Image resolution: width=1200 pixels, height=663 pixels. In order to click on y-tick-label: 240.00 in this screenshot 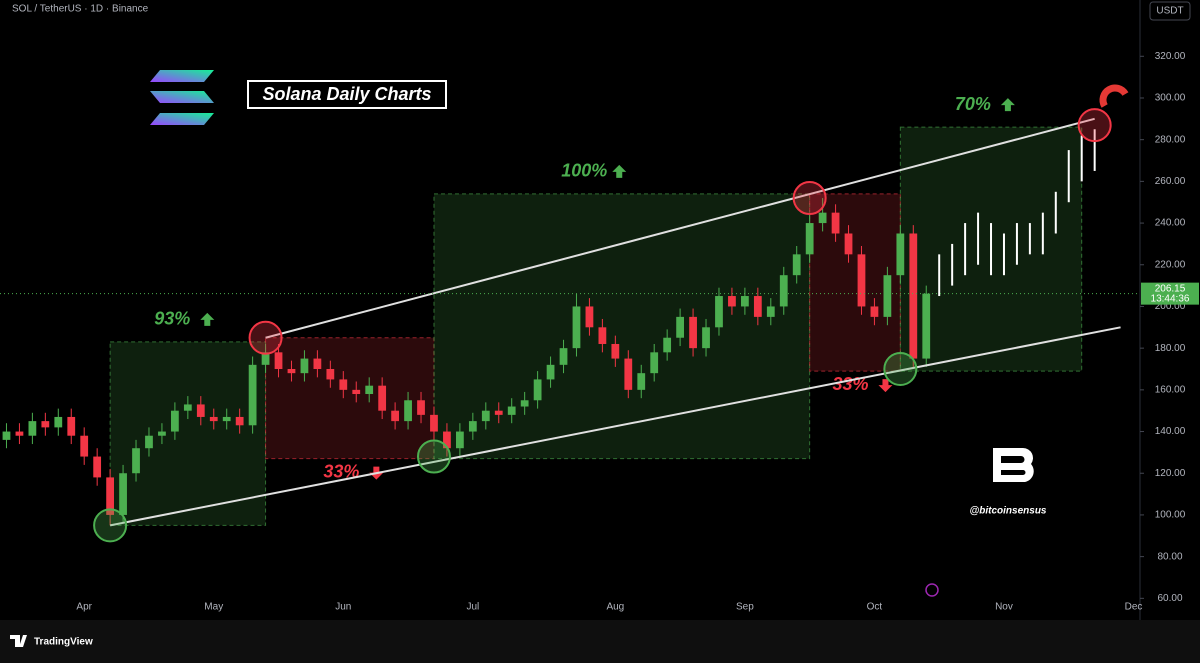, I will do `click(1170, 223)`.